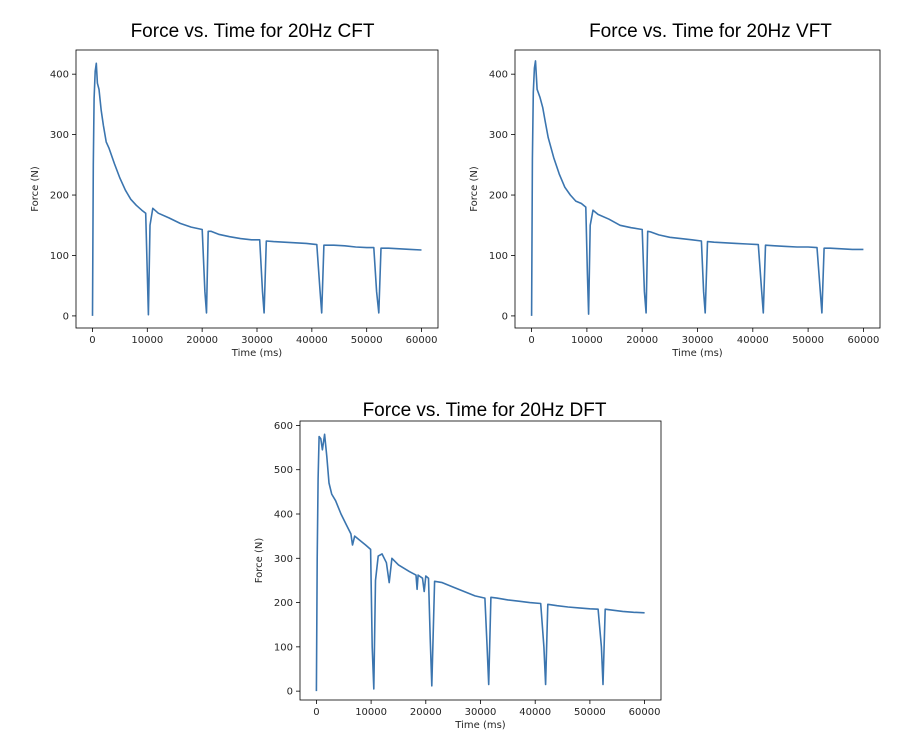 The width and height of the screenshot is (914, 734). I want to click on x-tick-label-cft-4: 40000, so click(312, 340).